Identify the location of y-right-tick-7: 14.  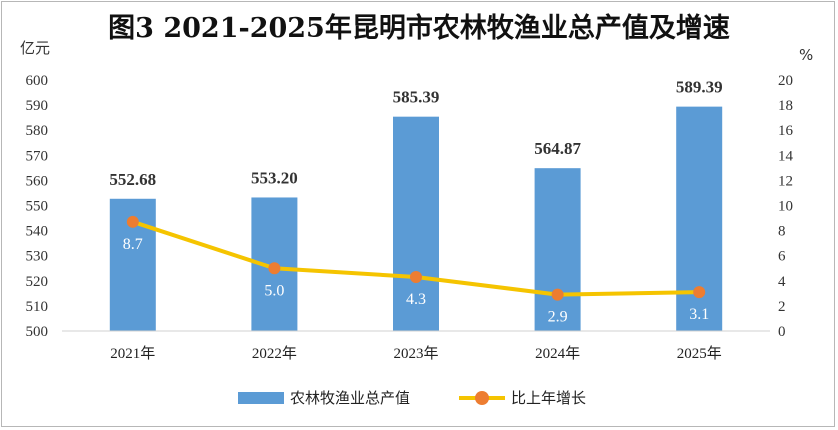
(786, 156).